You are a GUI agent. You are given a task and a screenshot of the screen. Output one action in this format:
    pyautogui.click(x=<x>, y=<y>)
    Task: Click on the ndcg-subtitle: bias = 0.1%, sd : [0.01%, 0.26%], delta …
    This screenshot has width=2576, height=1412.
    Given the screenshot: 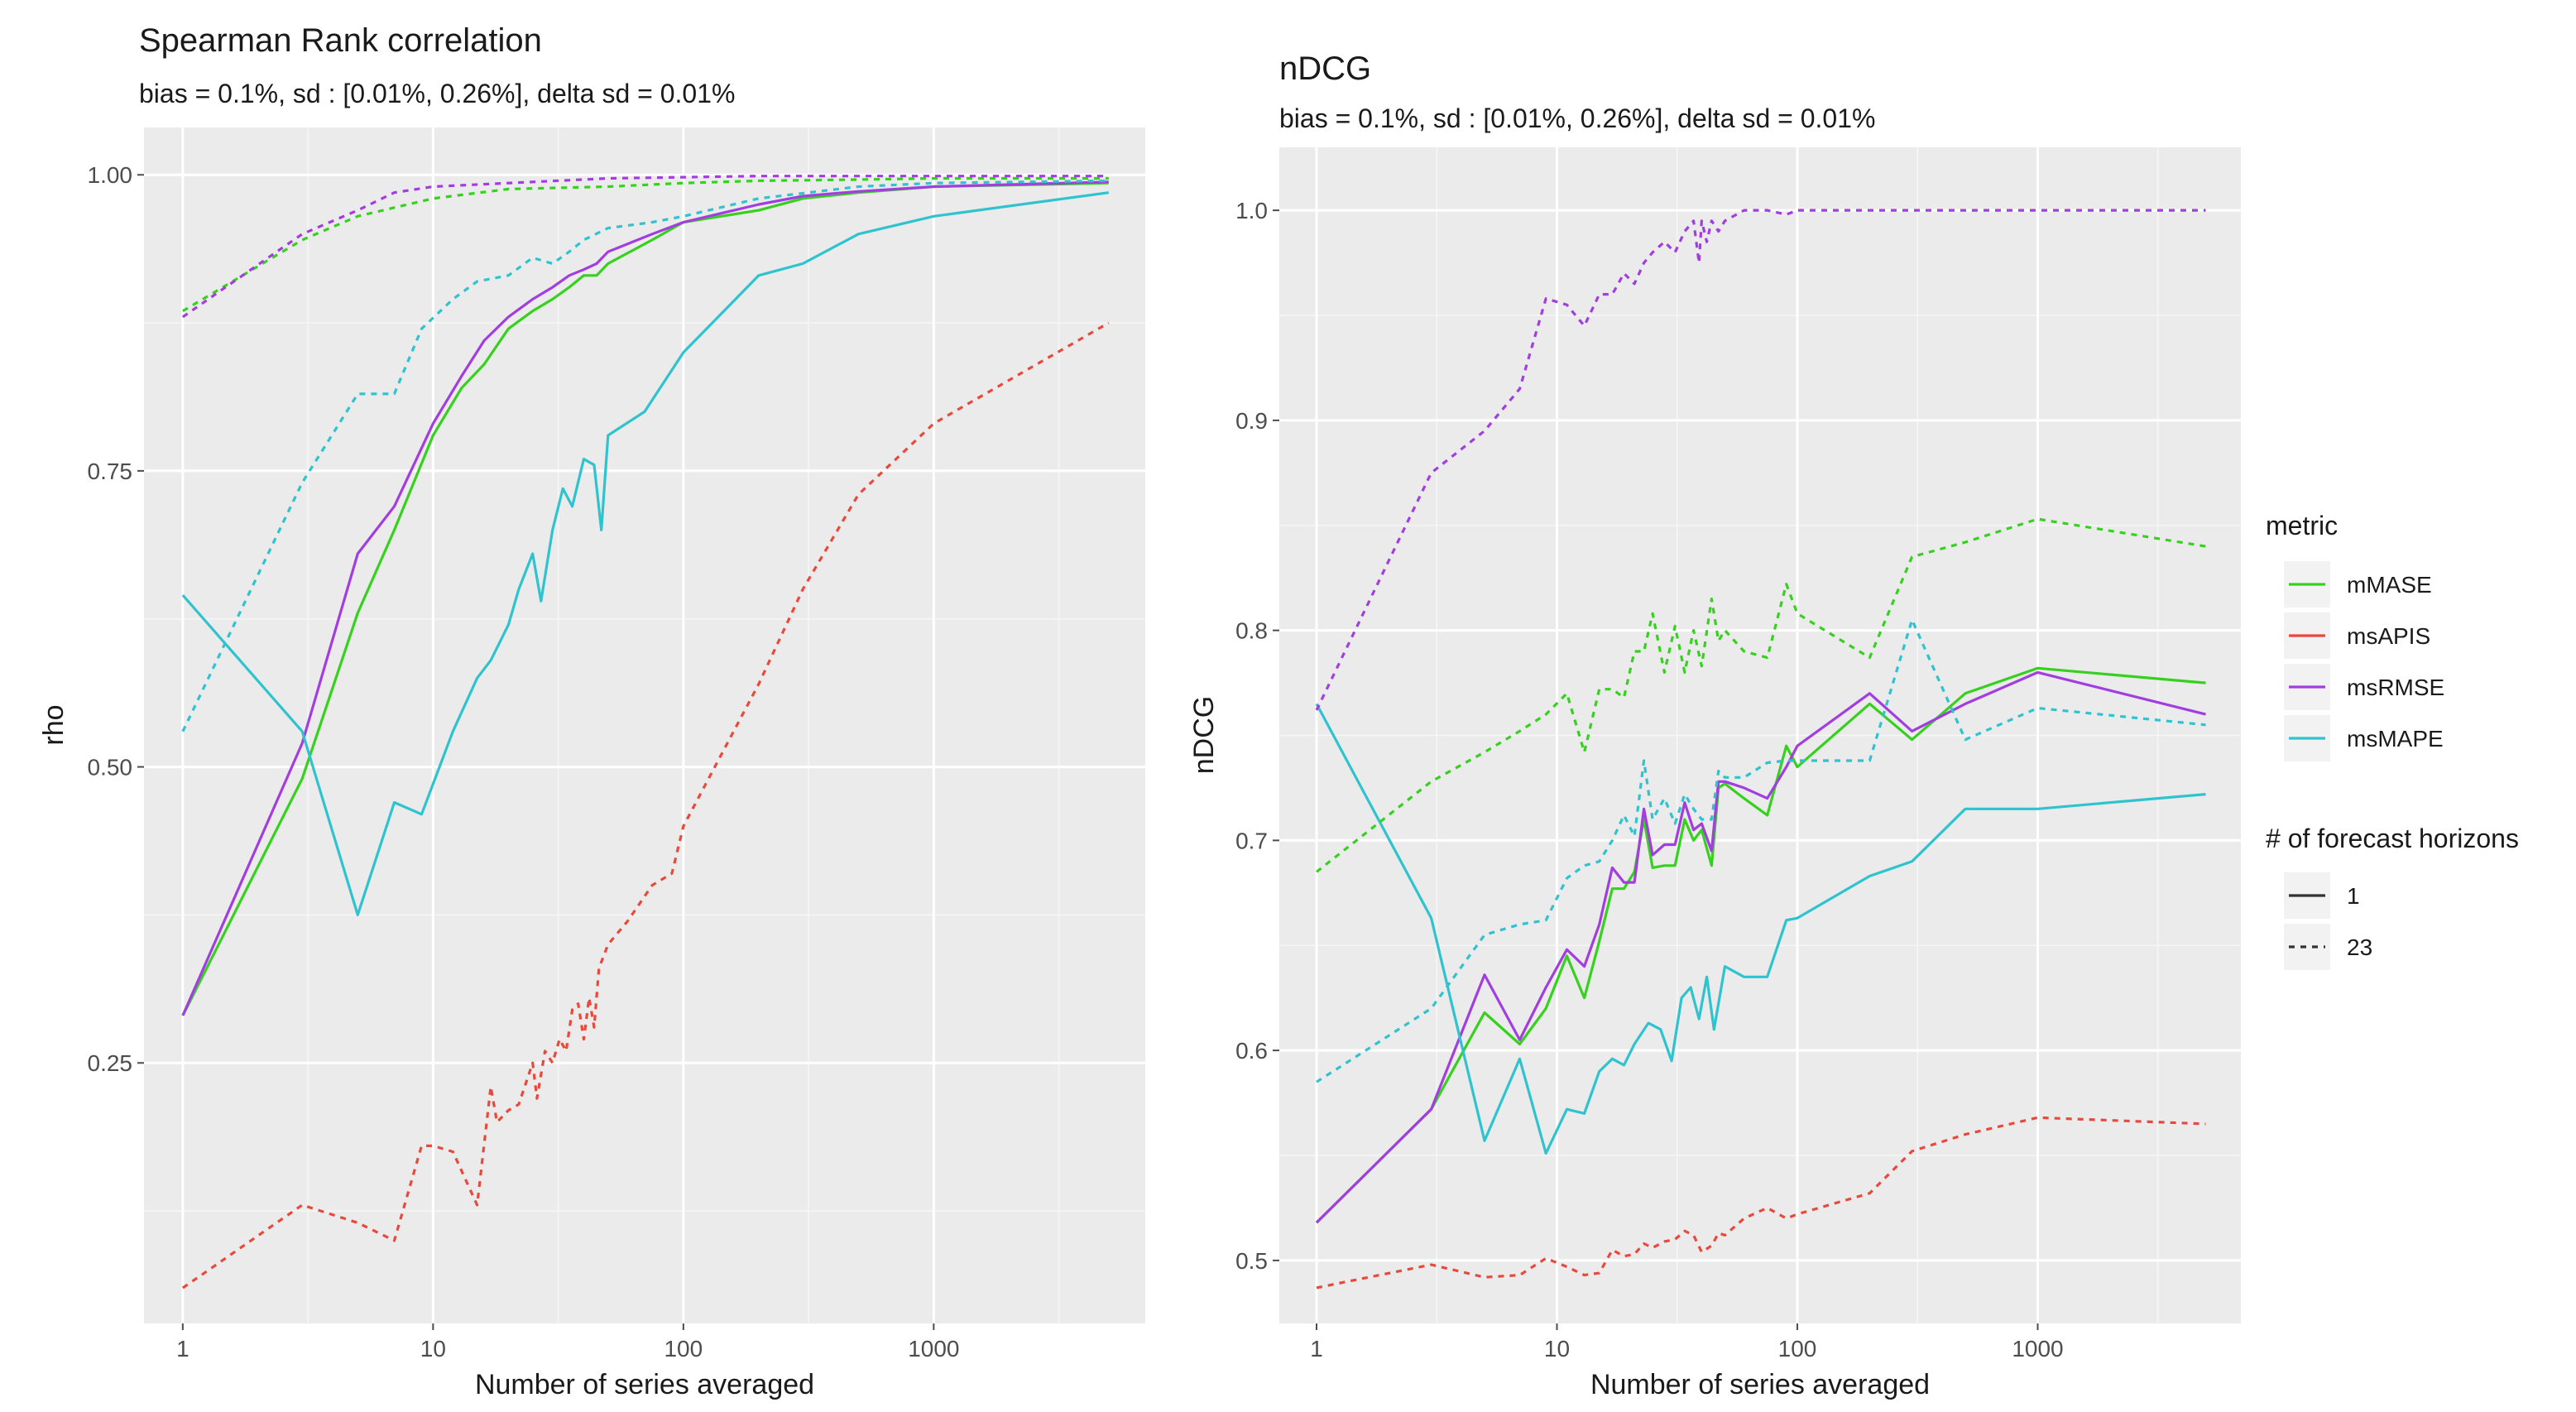 What is the action you would take?
    pyautogui.click(x=1577, y=118)
    